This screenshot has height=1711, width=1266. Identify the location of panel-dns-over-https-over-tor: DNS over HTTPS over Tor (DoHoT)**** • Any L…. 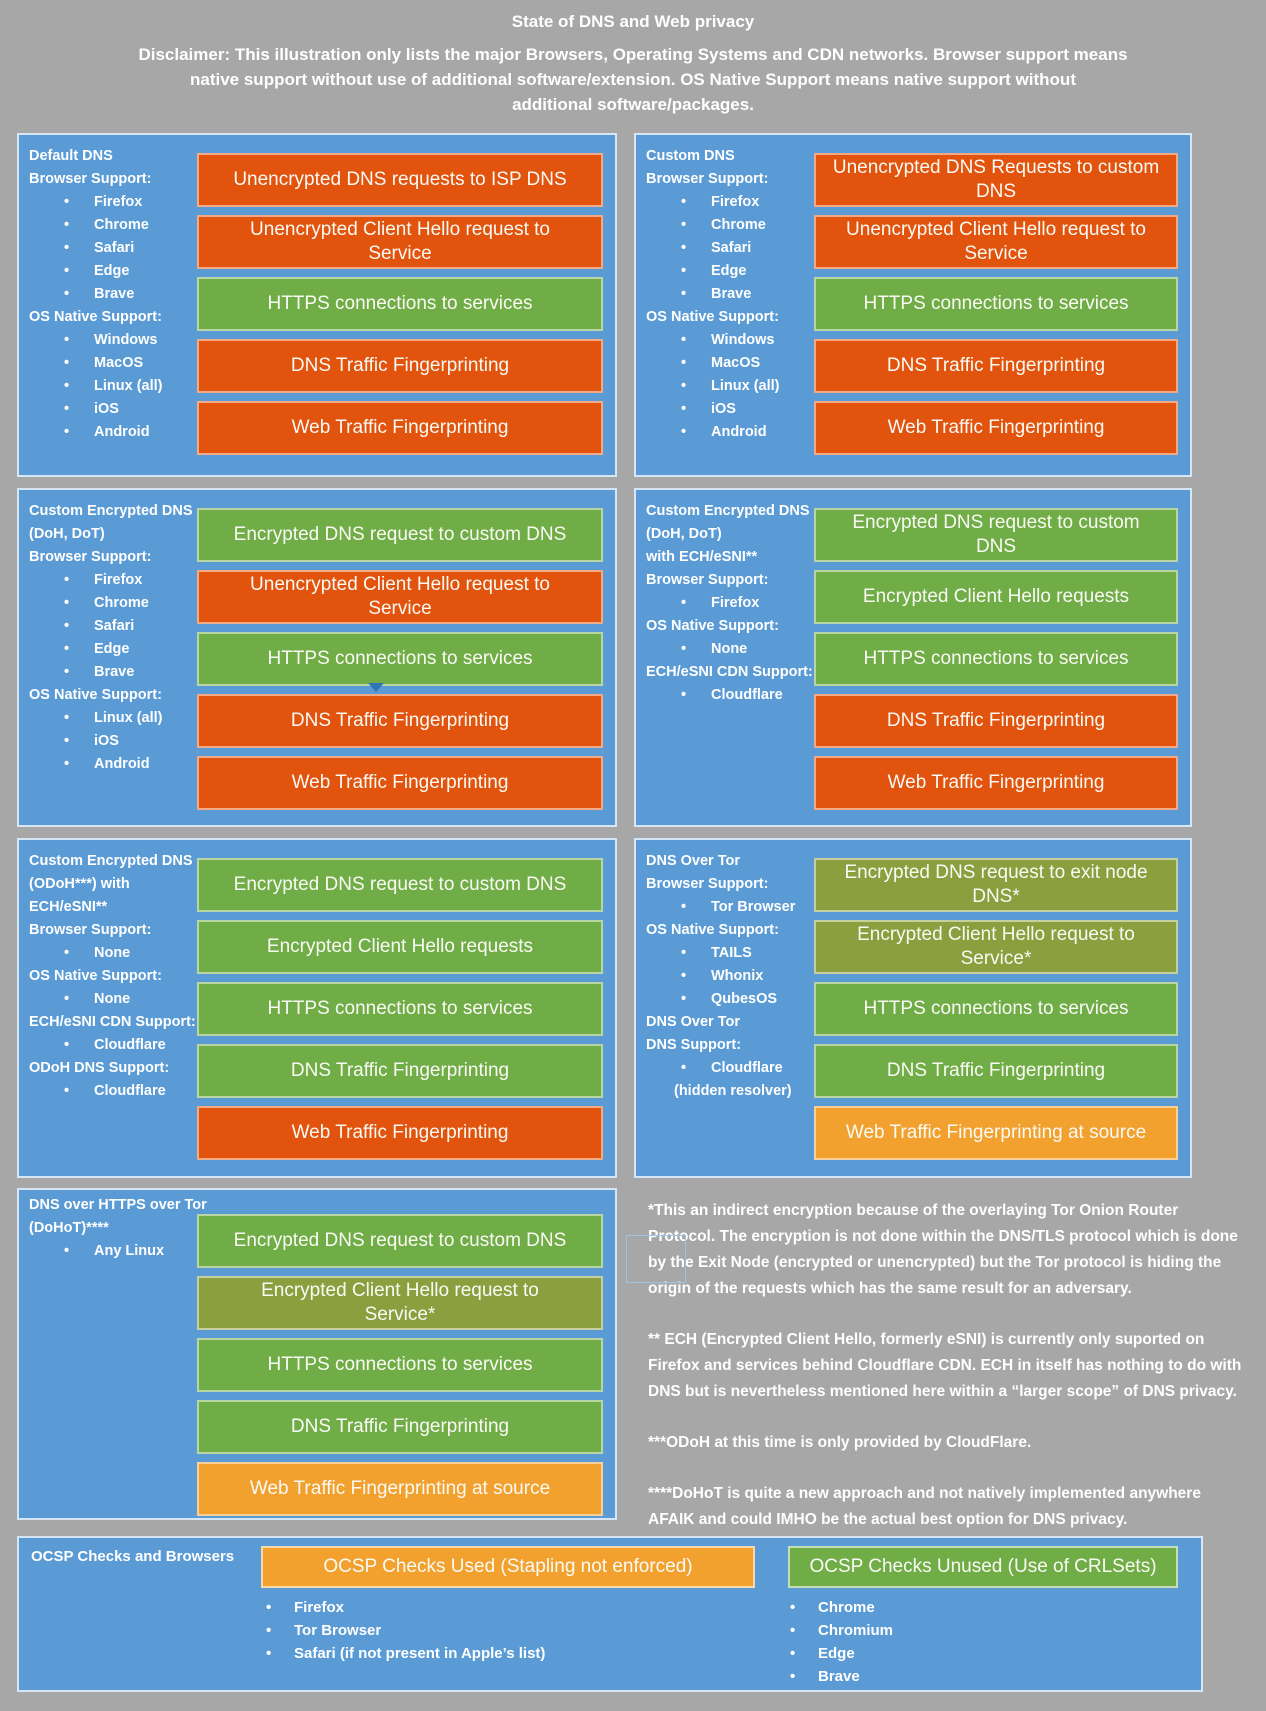
(317, 1354).